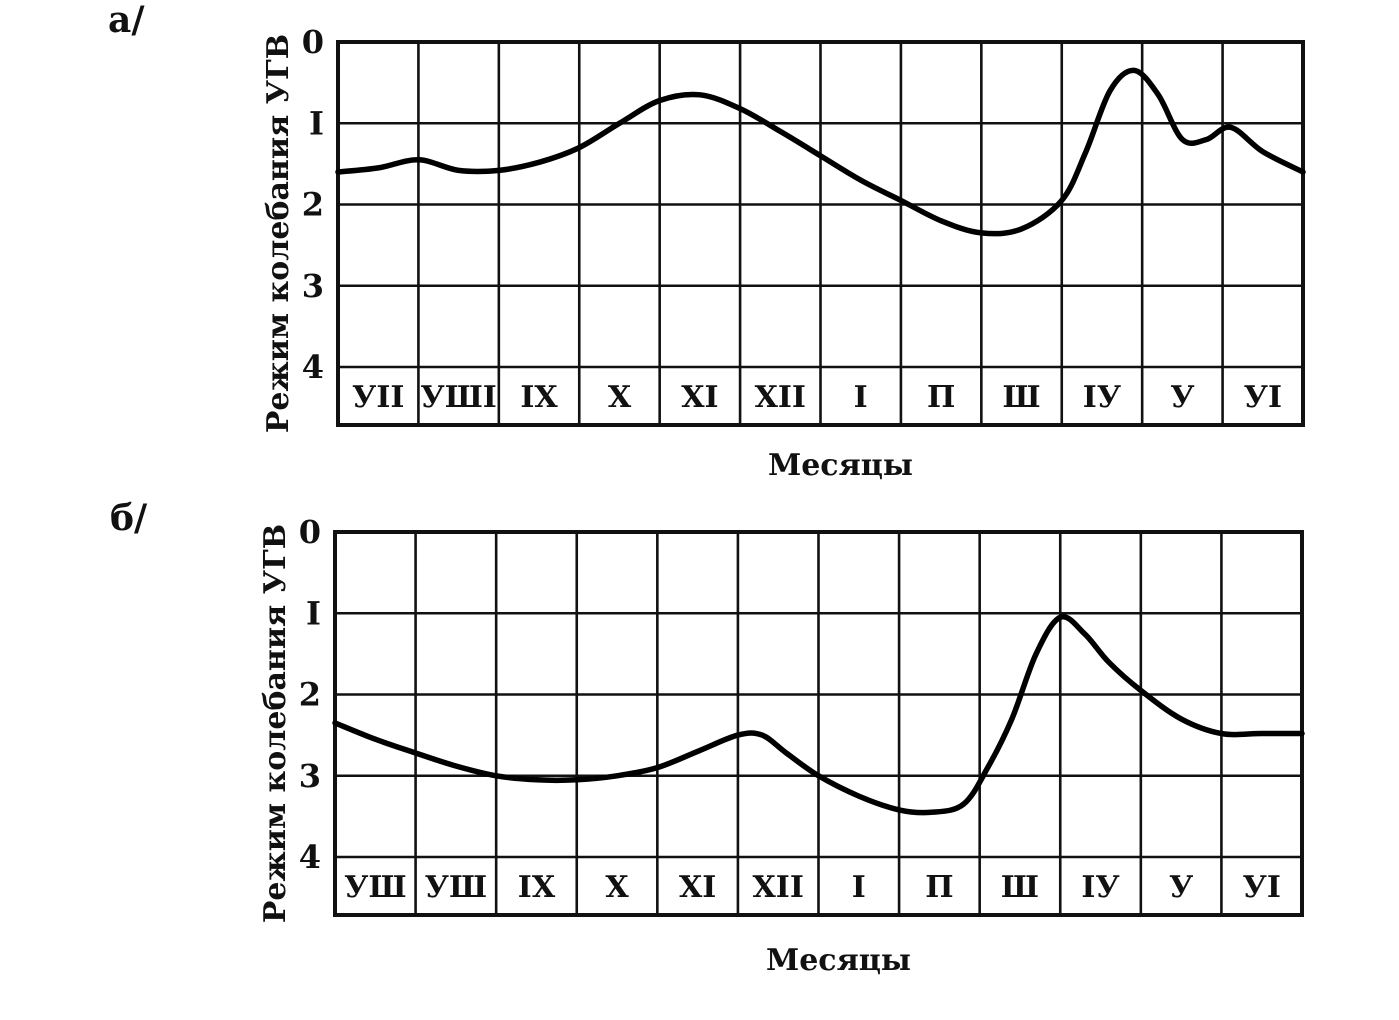 The height and width of the screenshot is (1020, 1399). What do you see at coordinates (126, 20) in the screenshot?
I see `panel-label: а/` at bounding box center [126, 20].